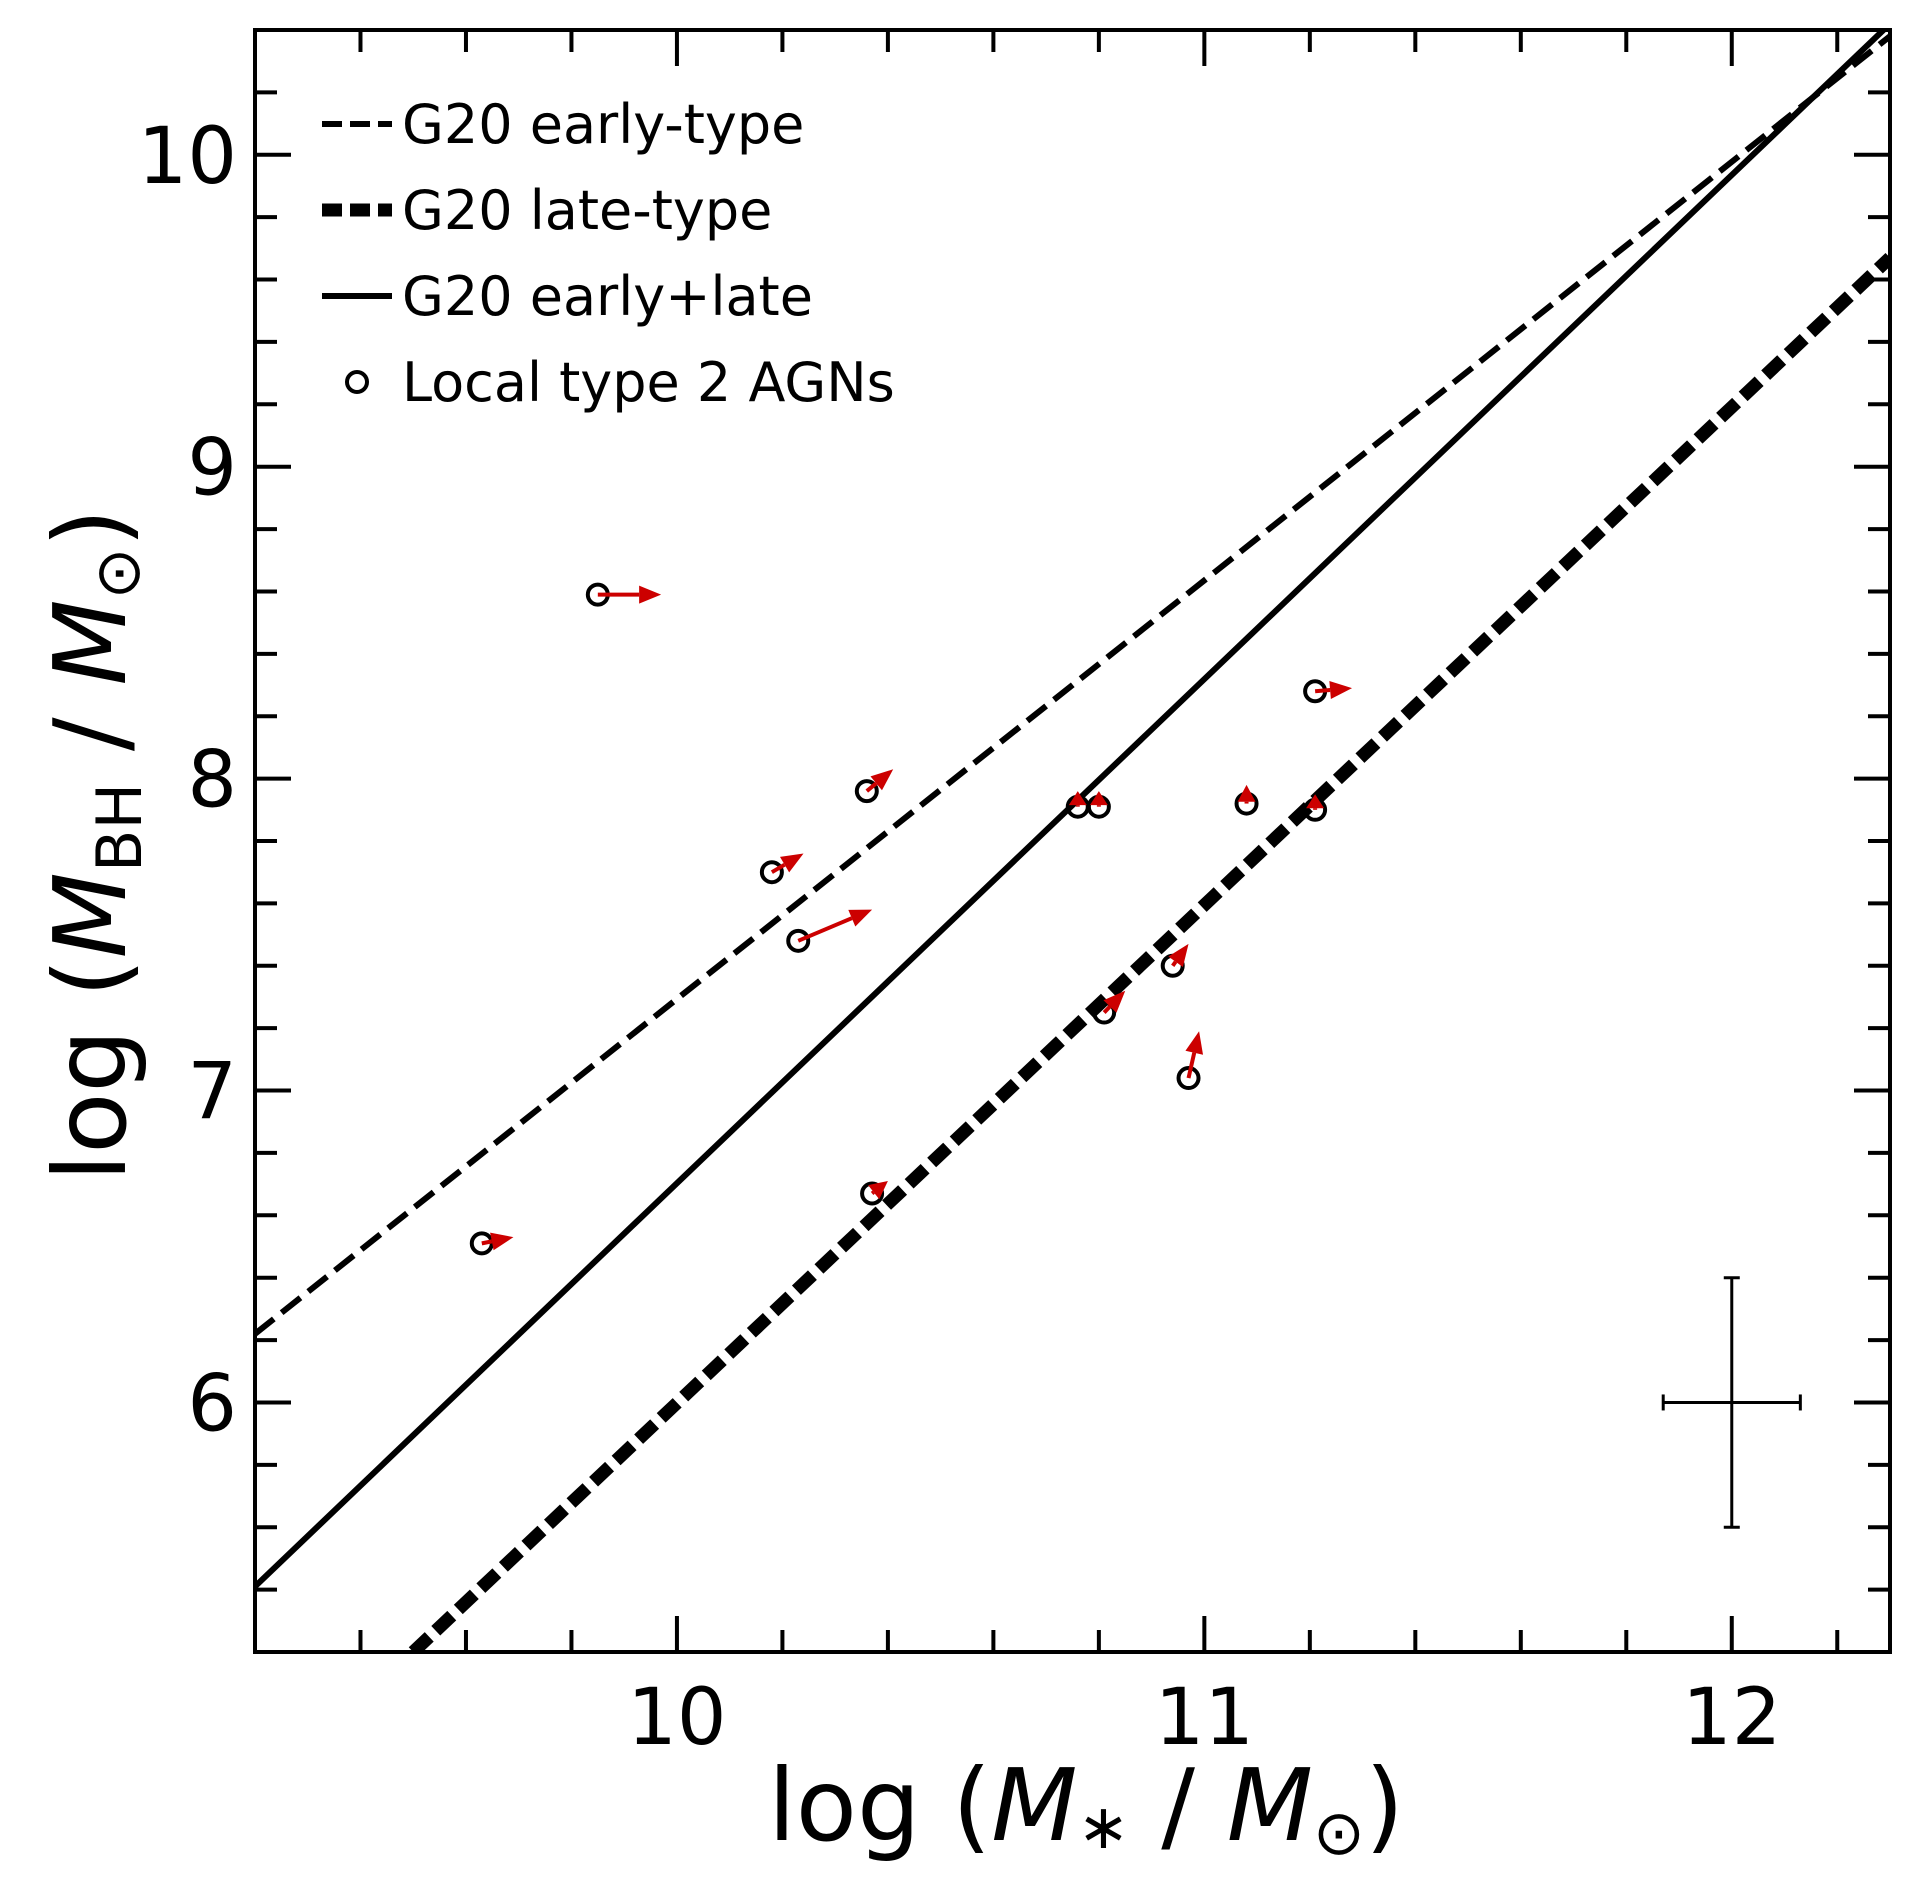 The width and height of the screenshot is (1912, 1897). Describe the element at coordinates (187, 157) in the screenshot. I see `y-tick-label: 10` at that location.